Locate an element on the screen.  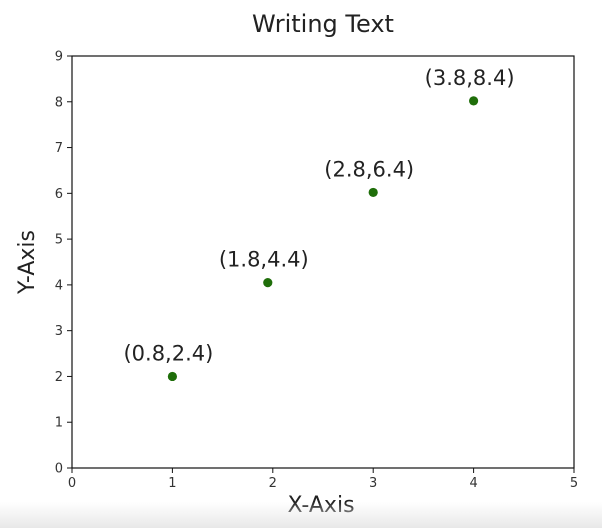
y-tick-label: 8 is located at coordinates (59, 102).